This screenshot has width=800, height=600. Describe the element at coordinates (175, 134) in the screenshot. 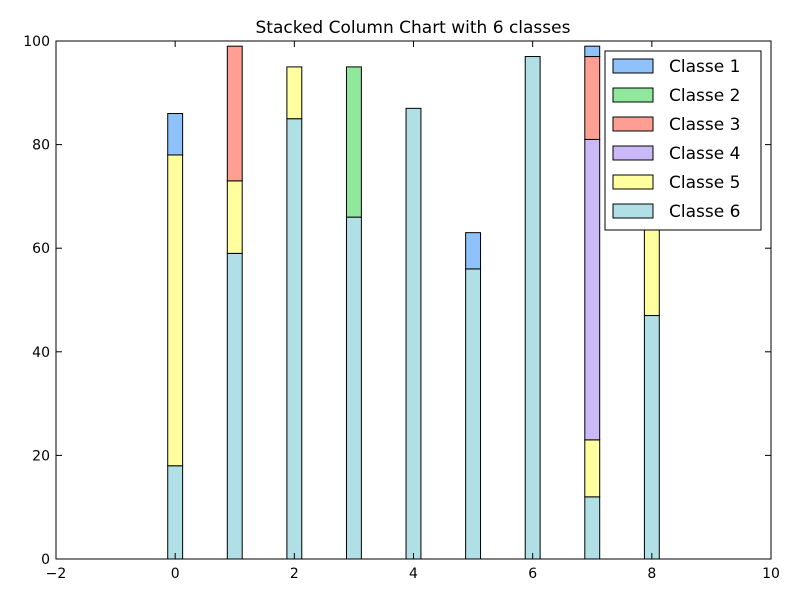

I see `bar-segment-classe-1-x0` at that location.